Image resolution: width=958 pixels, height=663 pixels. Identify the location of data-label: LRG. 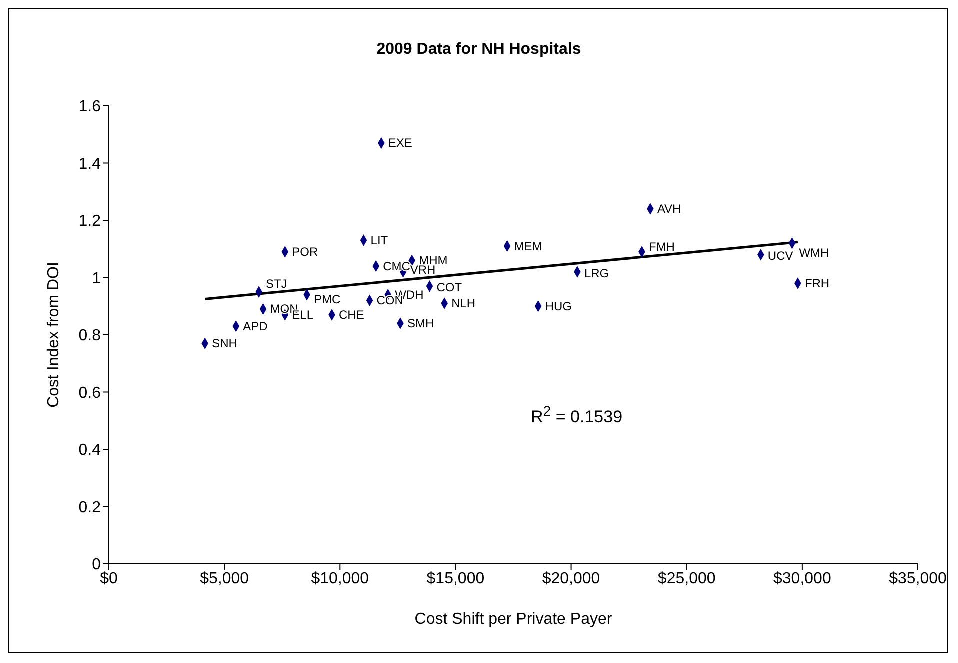
(597, 273).